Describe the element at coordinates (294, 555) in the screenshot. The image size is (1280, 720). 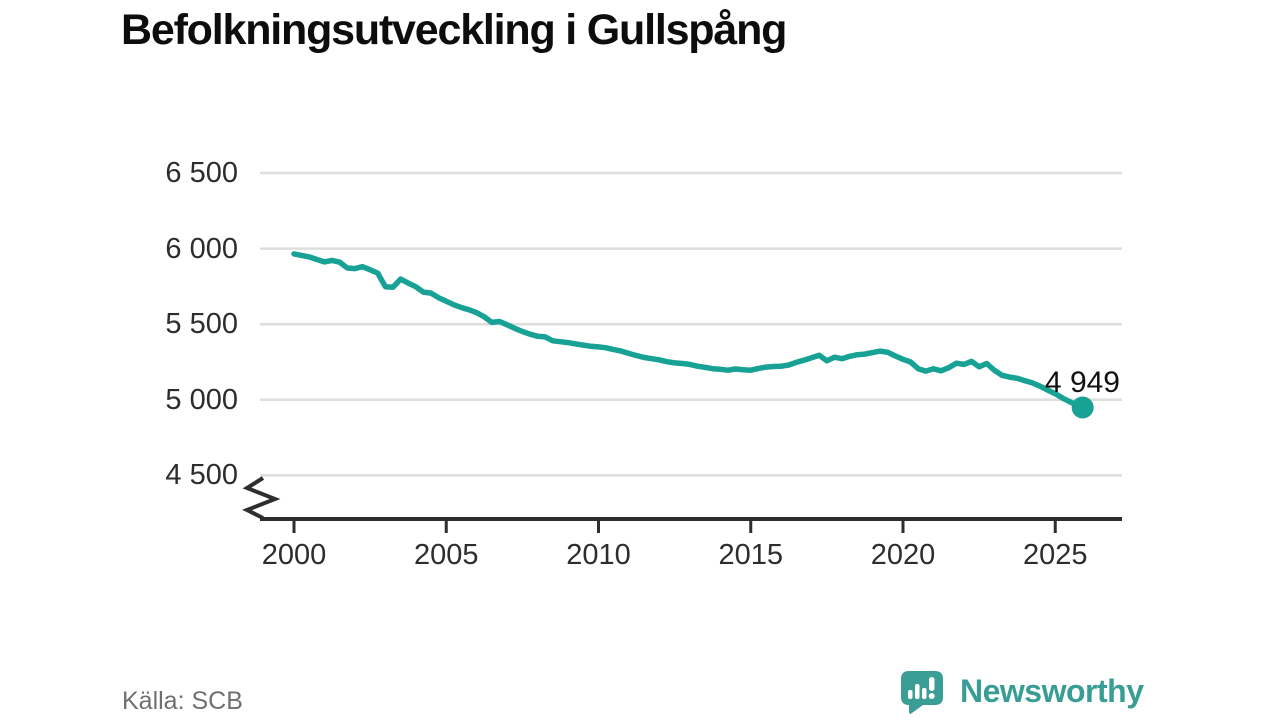
I see `x-tick-label: 2000` at that location.